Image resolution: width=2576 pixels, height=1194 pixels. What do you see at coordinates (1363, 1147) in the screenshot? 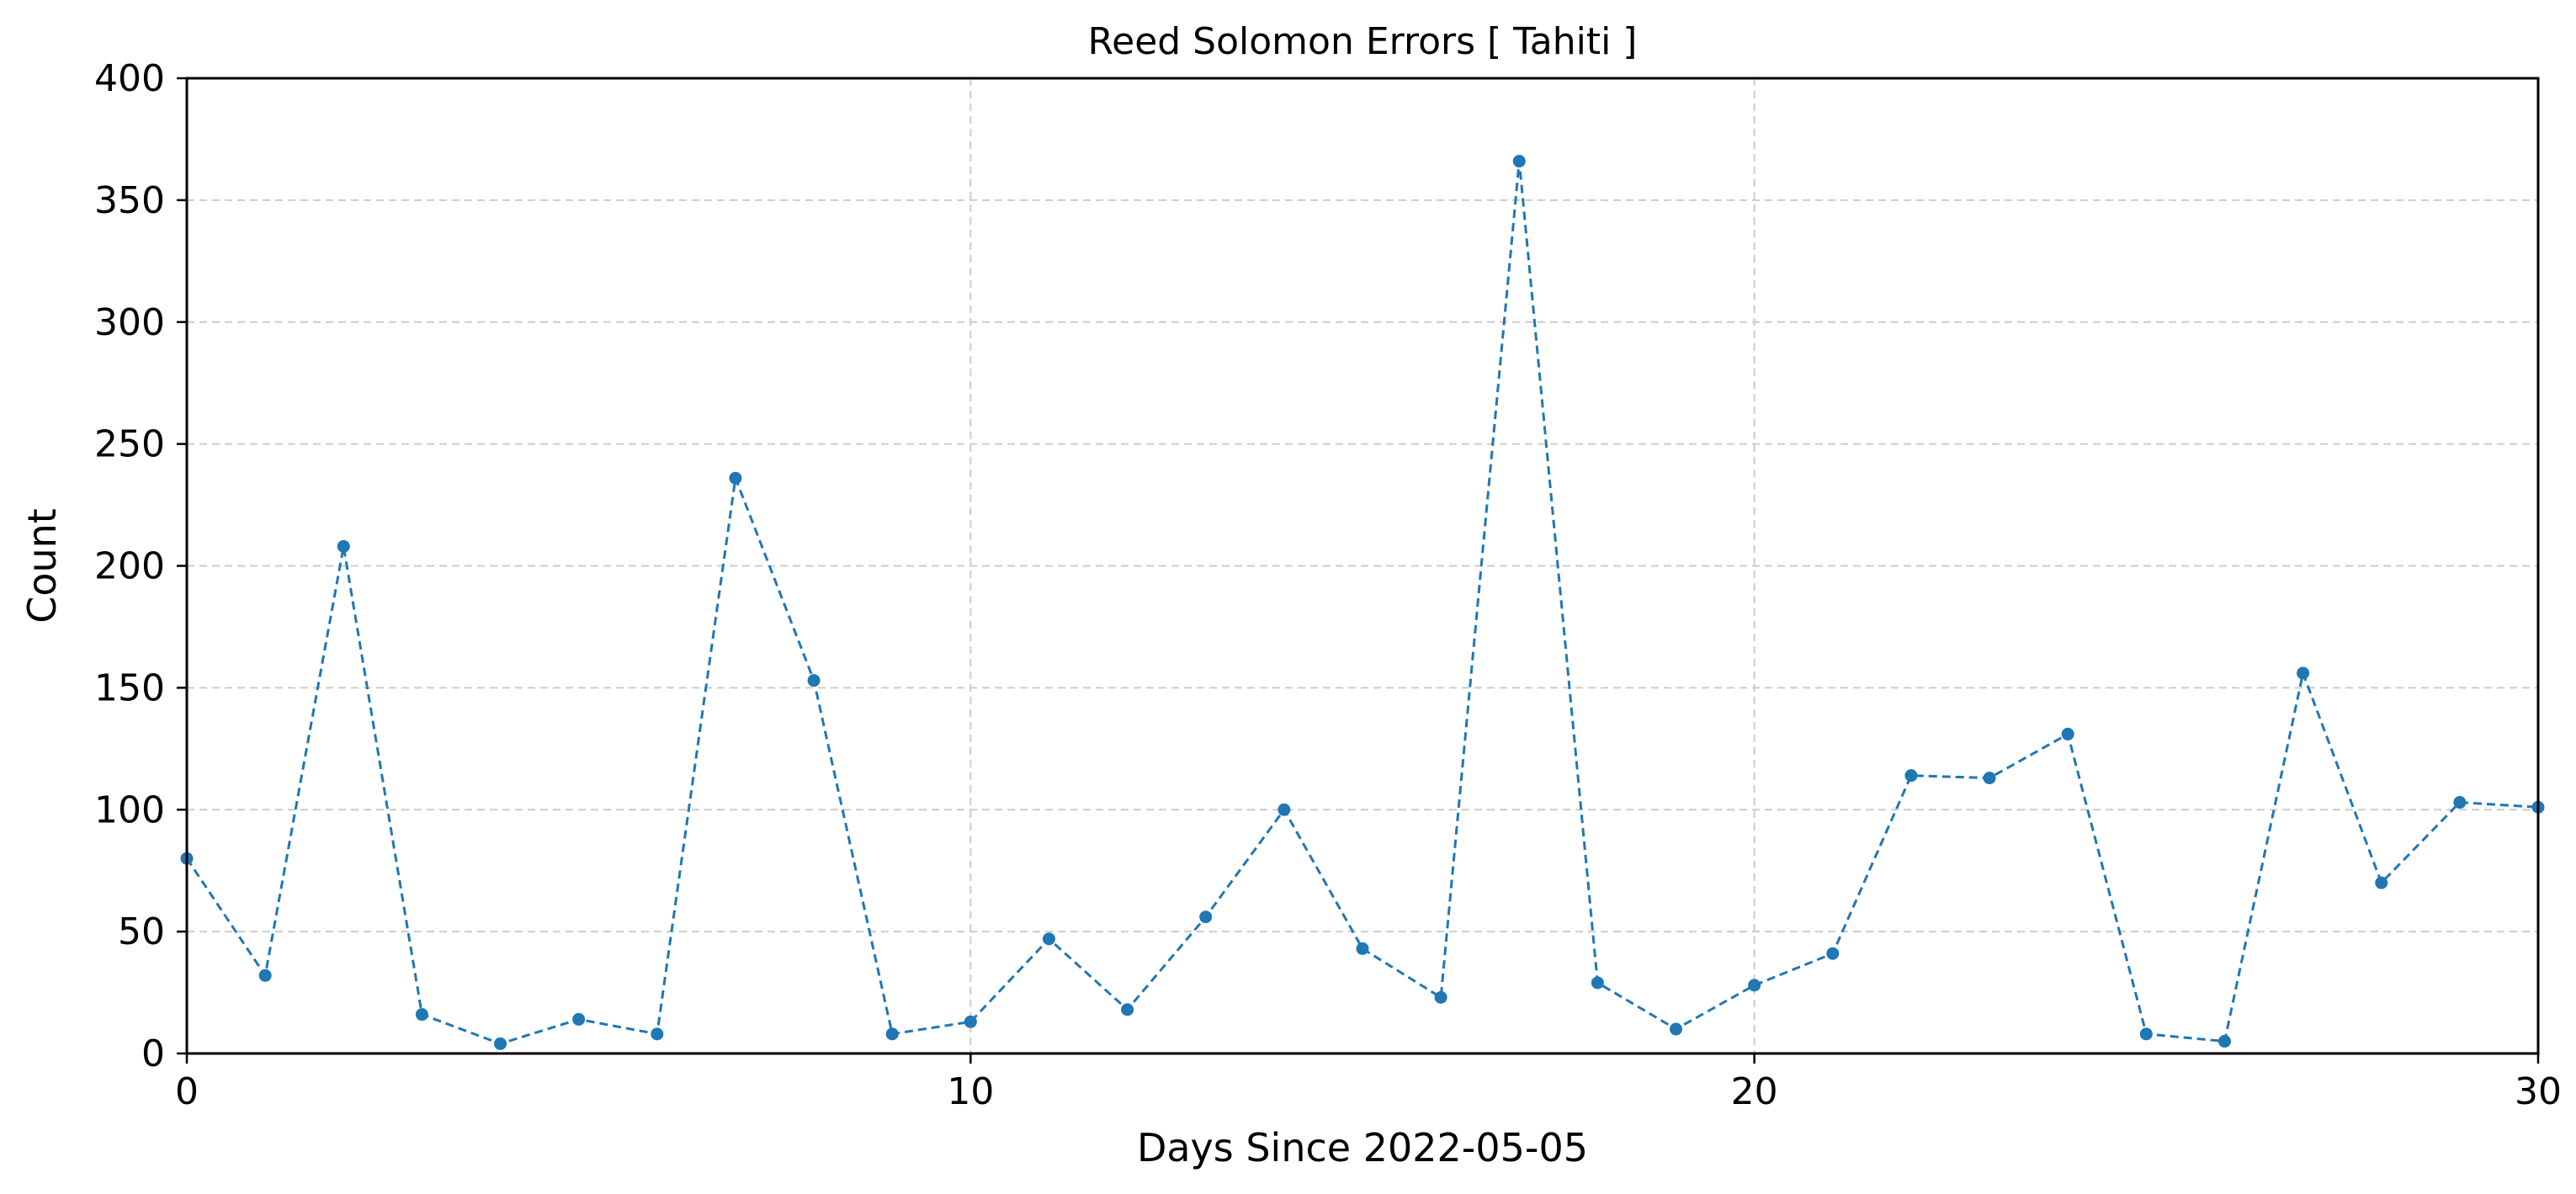
I see `x-axis-label: Days Since 2022-05-05` at bounding box center [1363, 1147].